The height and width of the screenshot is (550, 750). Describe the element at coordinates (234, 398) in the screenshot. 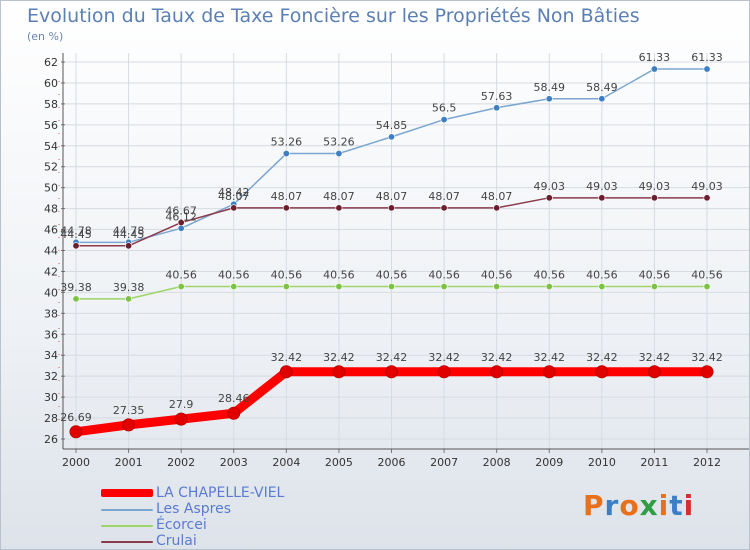

I see `data-label-la-chapelle-viel: 28.46` at that location.